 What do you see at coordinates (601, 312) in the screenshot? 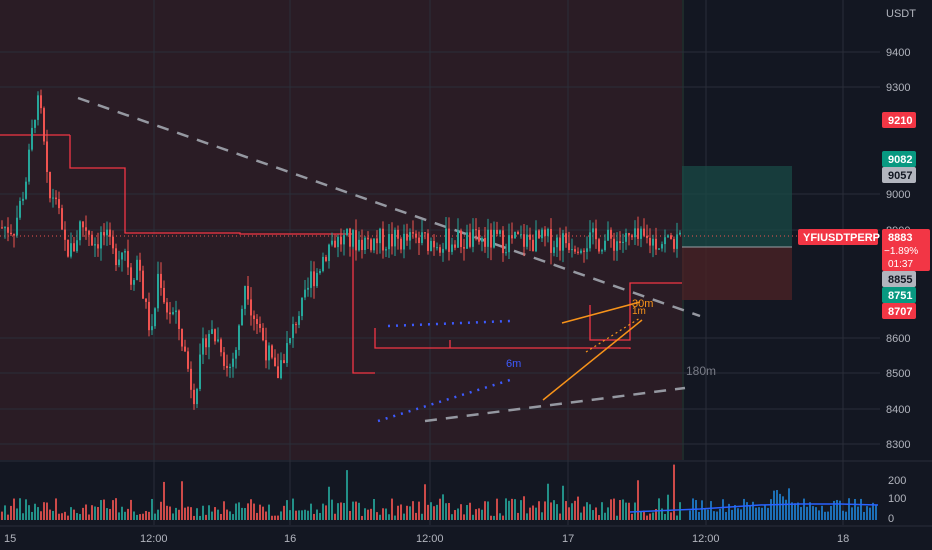
I see `orange-wedge-upper` at bounding box center [601, 312].